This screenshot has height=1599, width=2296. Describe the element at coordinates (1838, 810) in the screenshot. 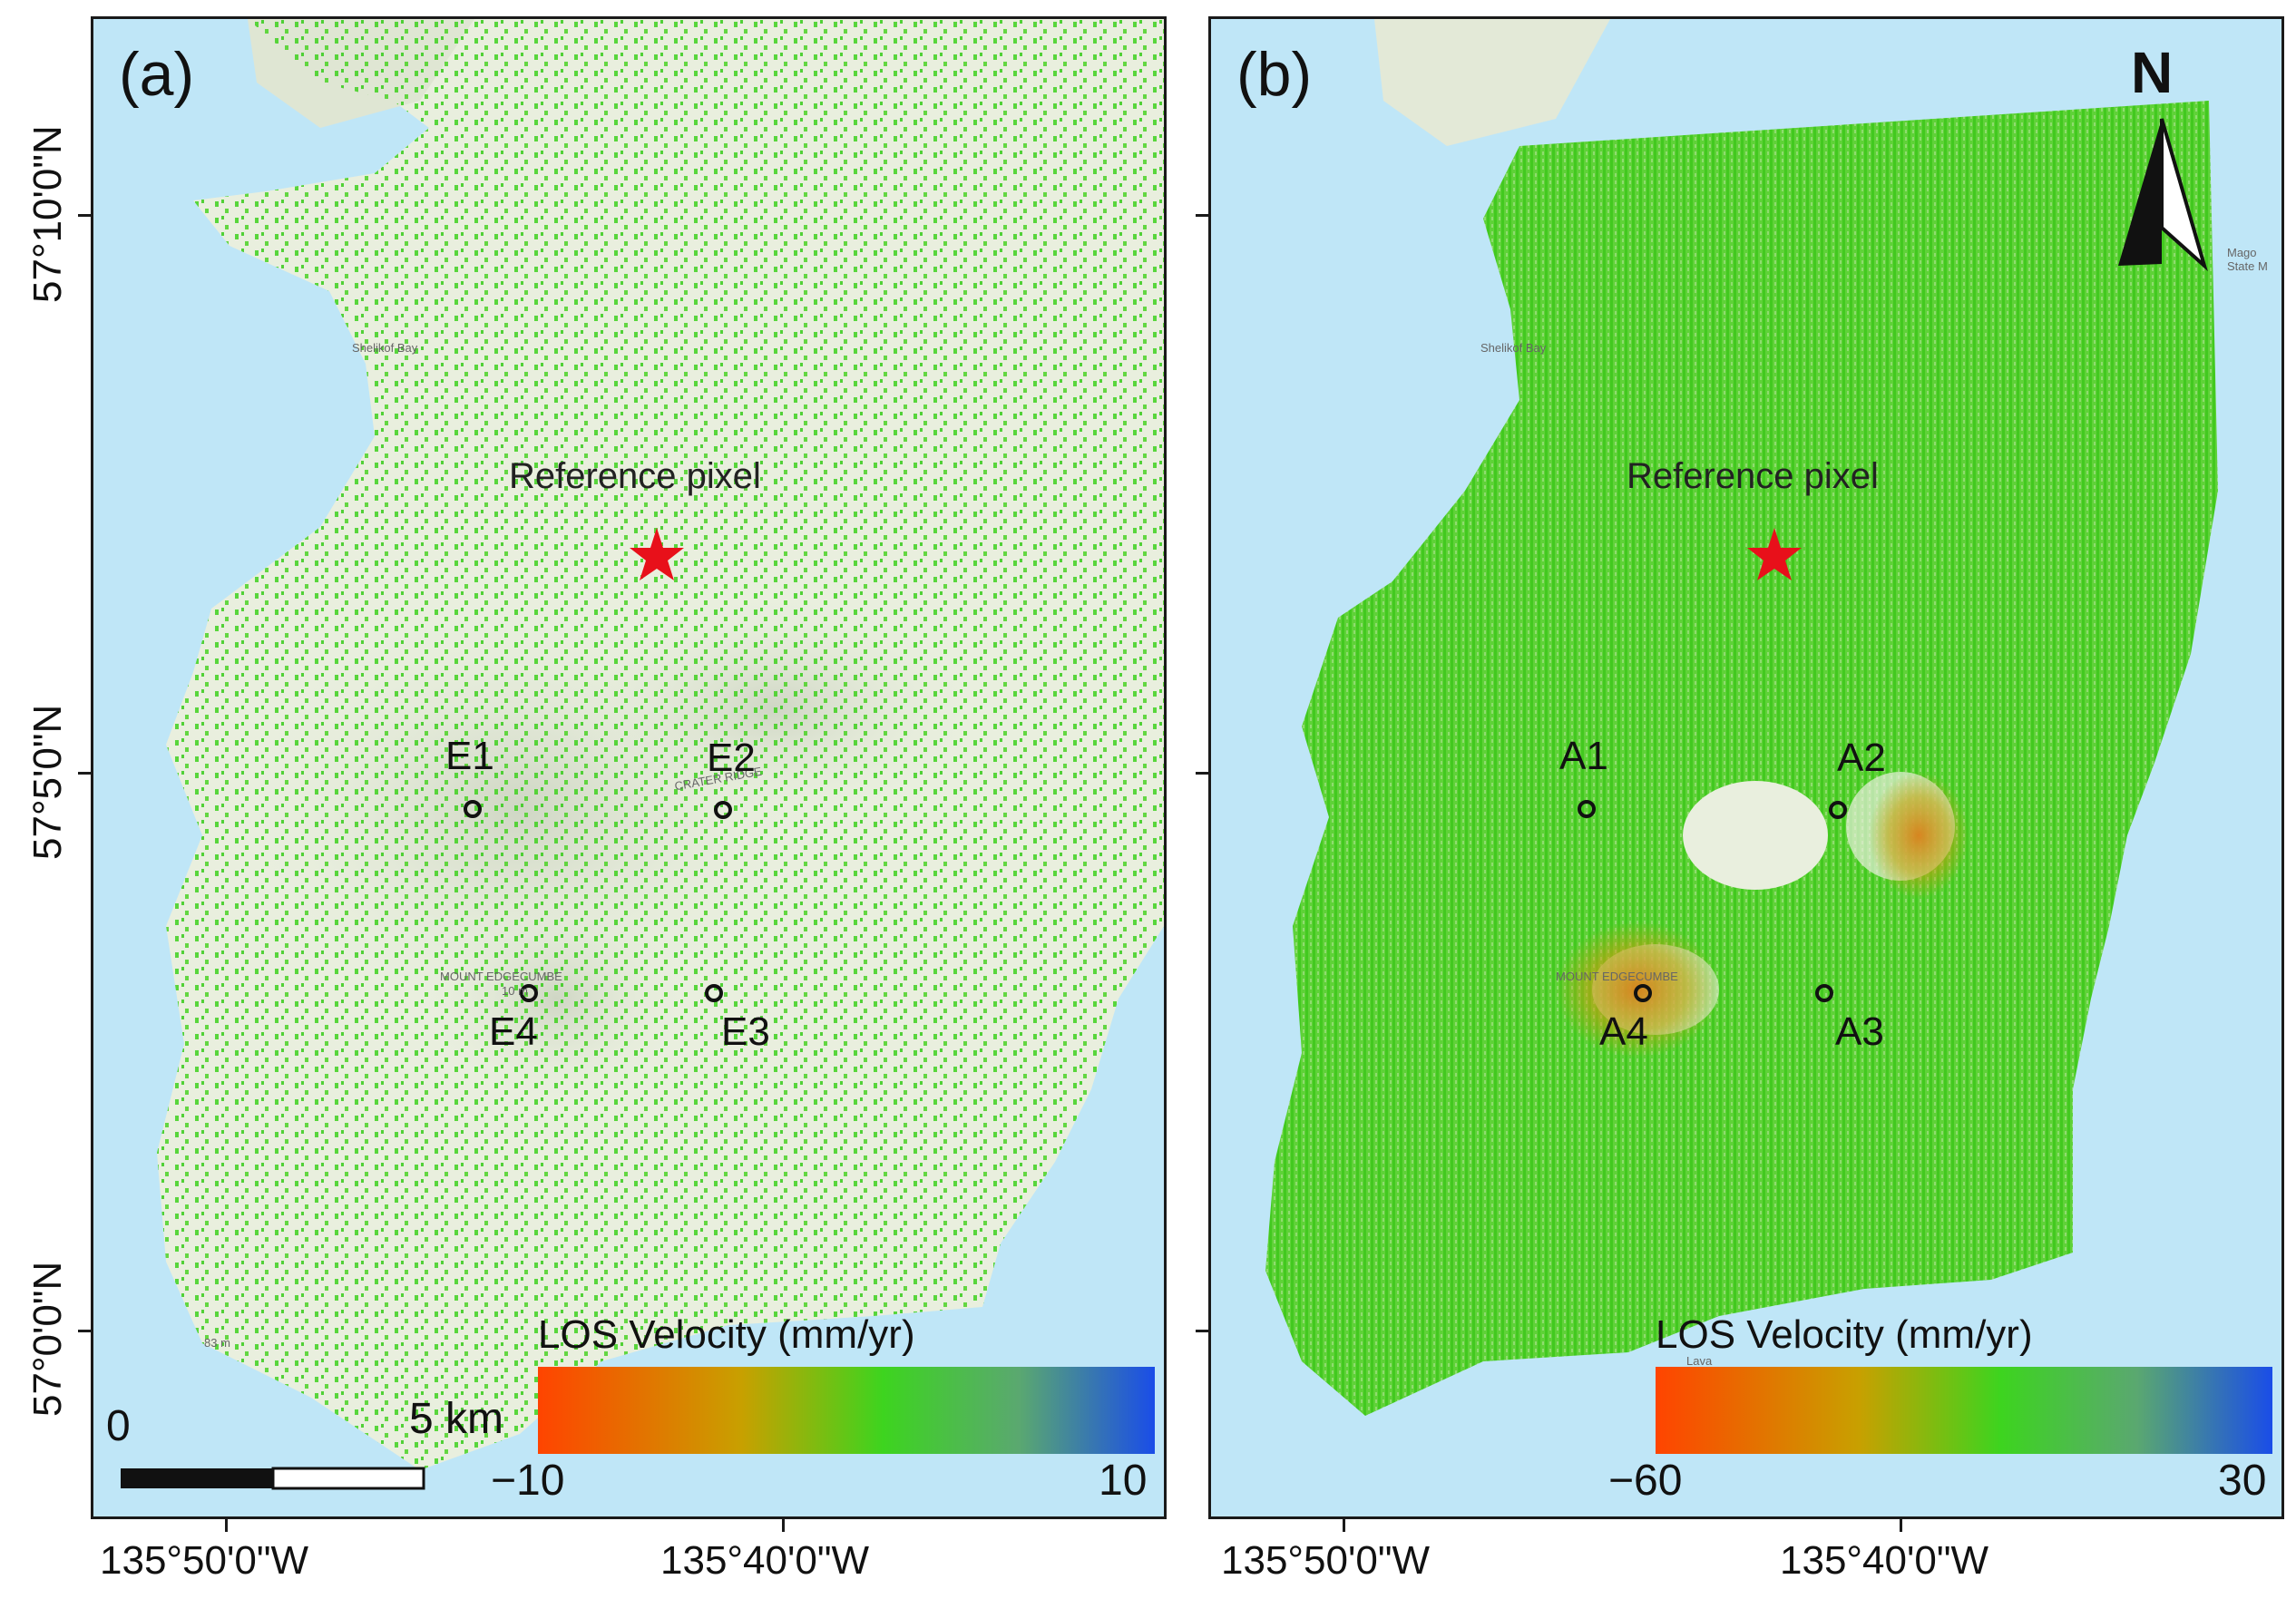

I see `point-marker-A2` at that location.